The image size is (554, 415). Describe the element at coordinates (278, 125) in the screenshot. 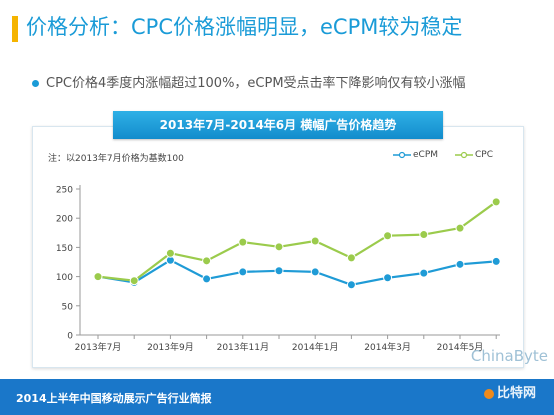

I see `chart-title: 2013年7月-2014年6月 横幅广告价格趋势` at that location.